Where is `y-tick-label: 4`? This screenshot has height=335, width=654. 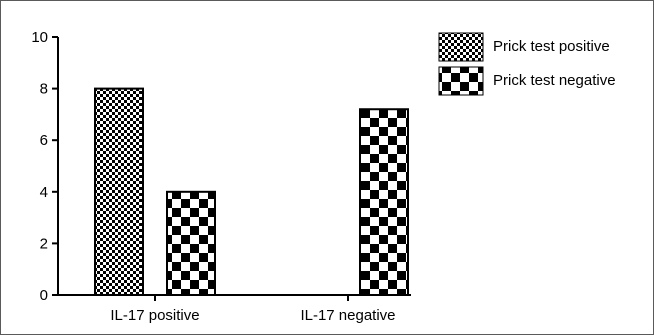
y-tick-label: 4 is located at coordinates (44, 192).